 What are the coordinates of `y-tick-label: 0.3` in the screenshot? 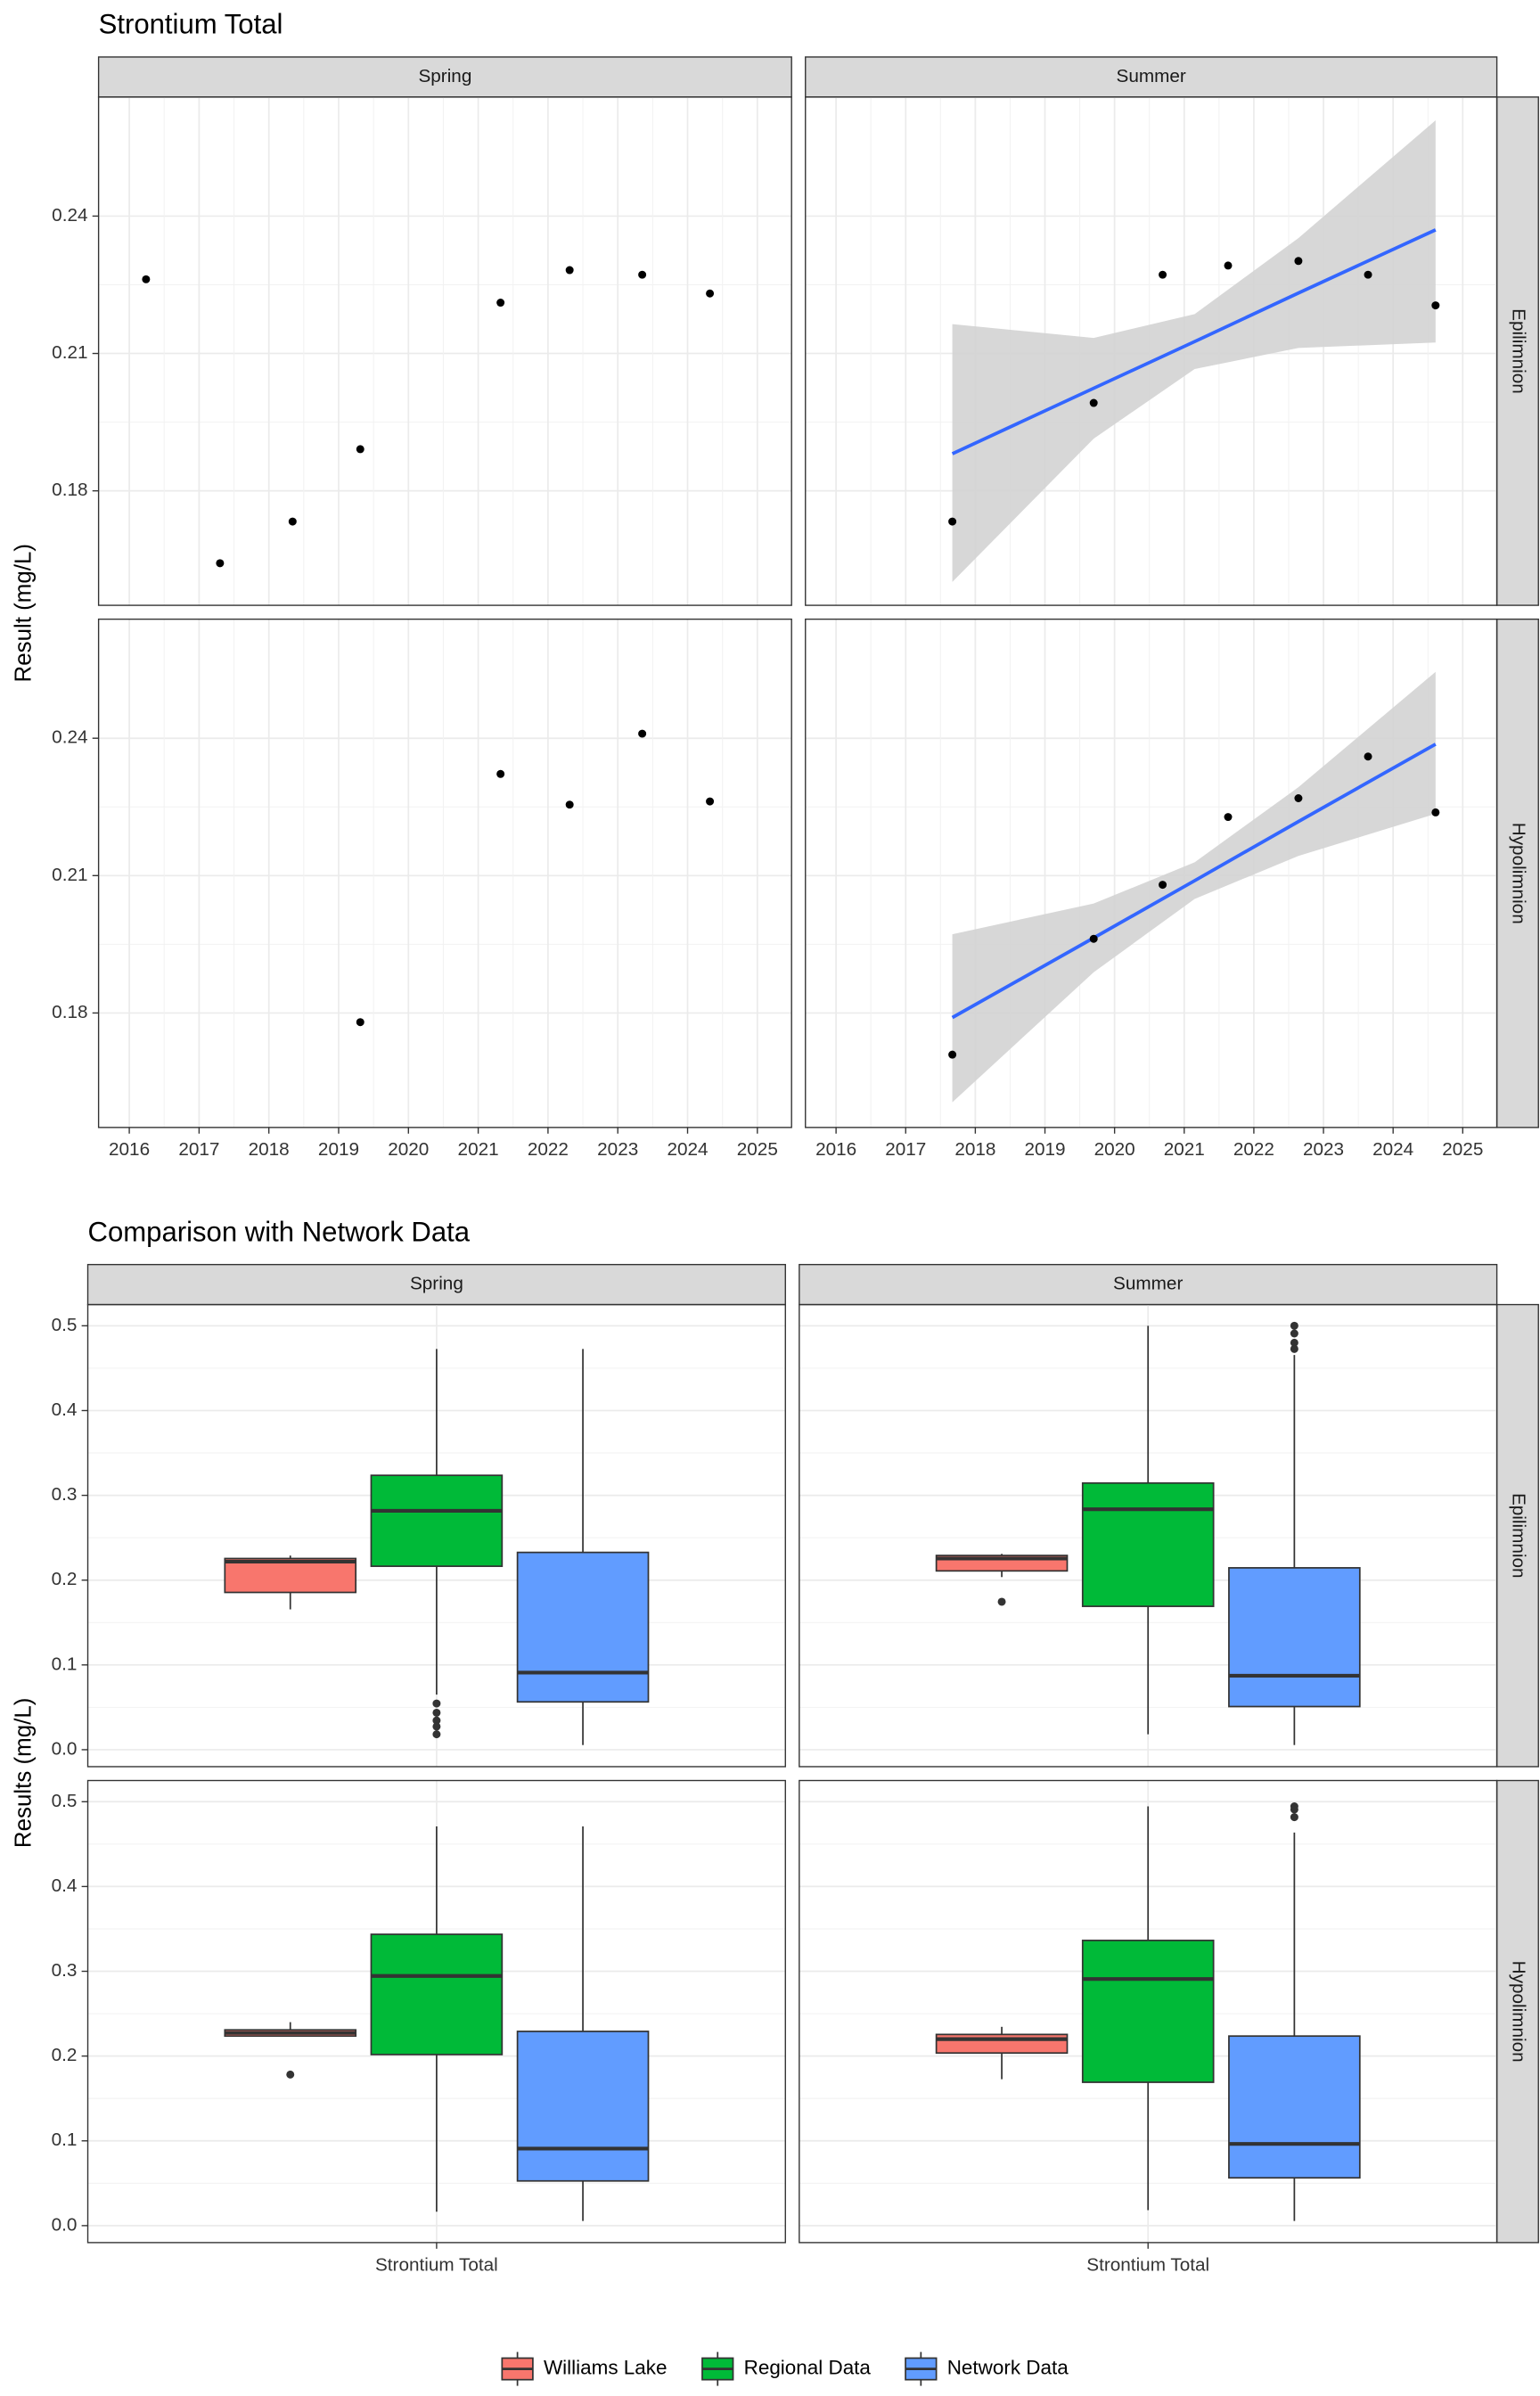 It's located at (65, 1494).